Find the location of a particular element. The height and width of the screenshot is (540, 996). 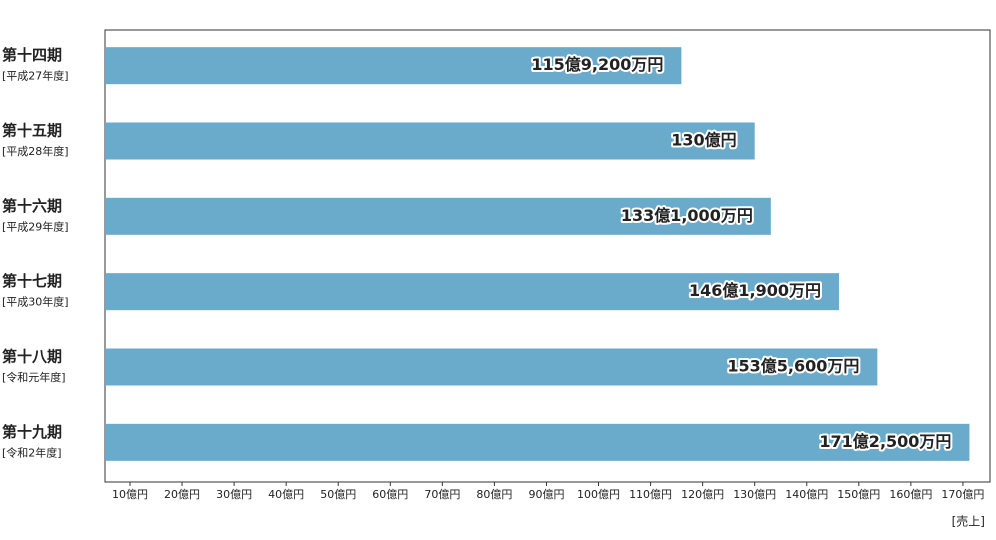

x-tick-label: 150億円 is located at coordinates (858, 494).